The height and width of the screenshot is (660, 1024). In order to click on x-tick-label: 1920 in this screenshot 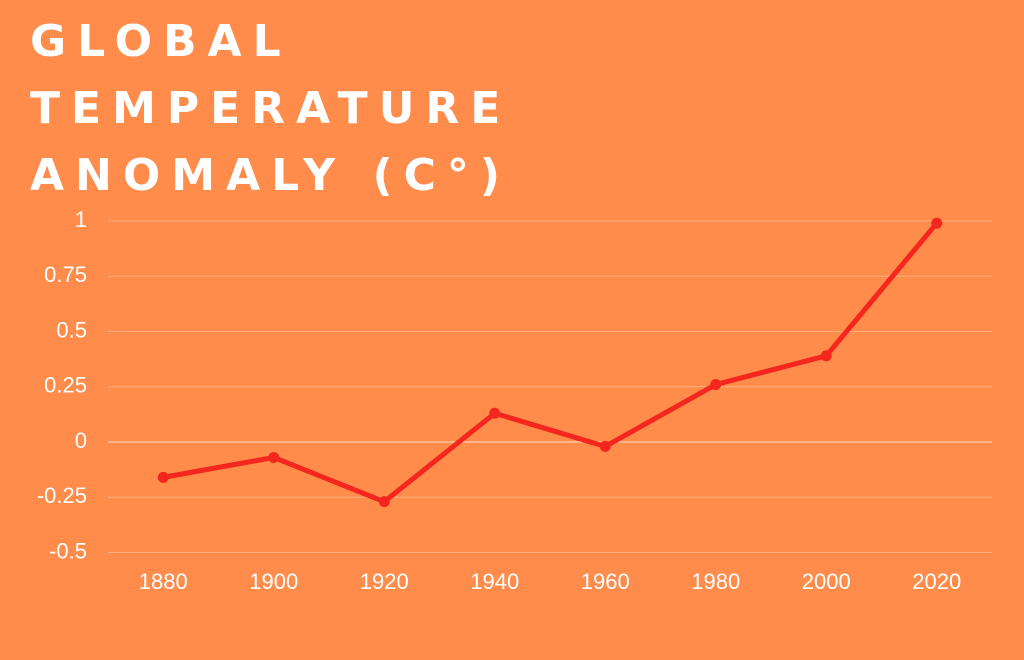, I will do `click(384, 581)`.